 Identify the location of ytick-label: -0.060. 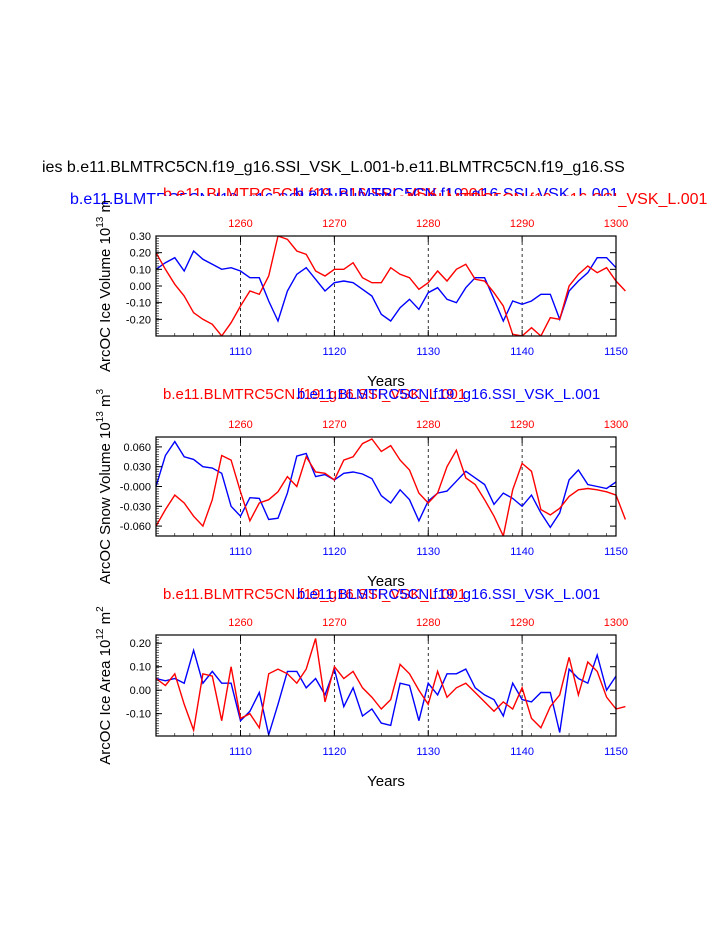
(135, 527).